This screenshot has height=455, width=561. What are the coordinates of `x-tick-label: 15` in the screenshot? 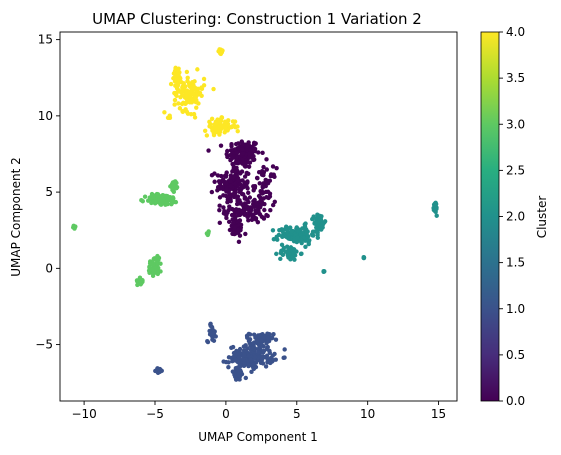 It's located at (438, 414).